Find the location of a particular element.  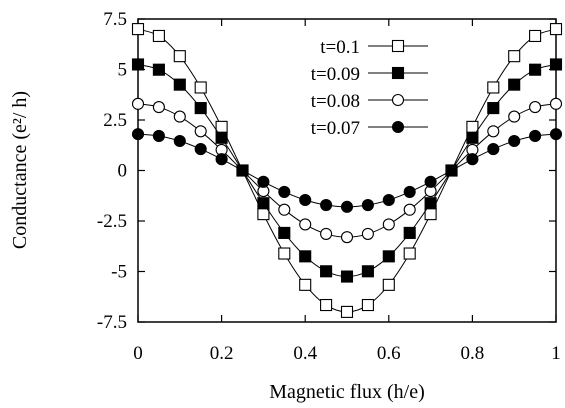

y-tick-label: -2.5 is located at coordinates (112, 221).